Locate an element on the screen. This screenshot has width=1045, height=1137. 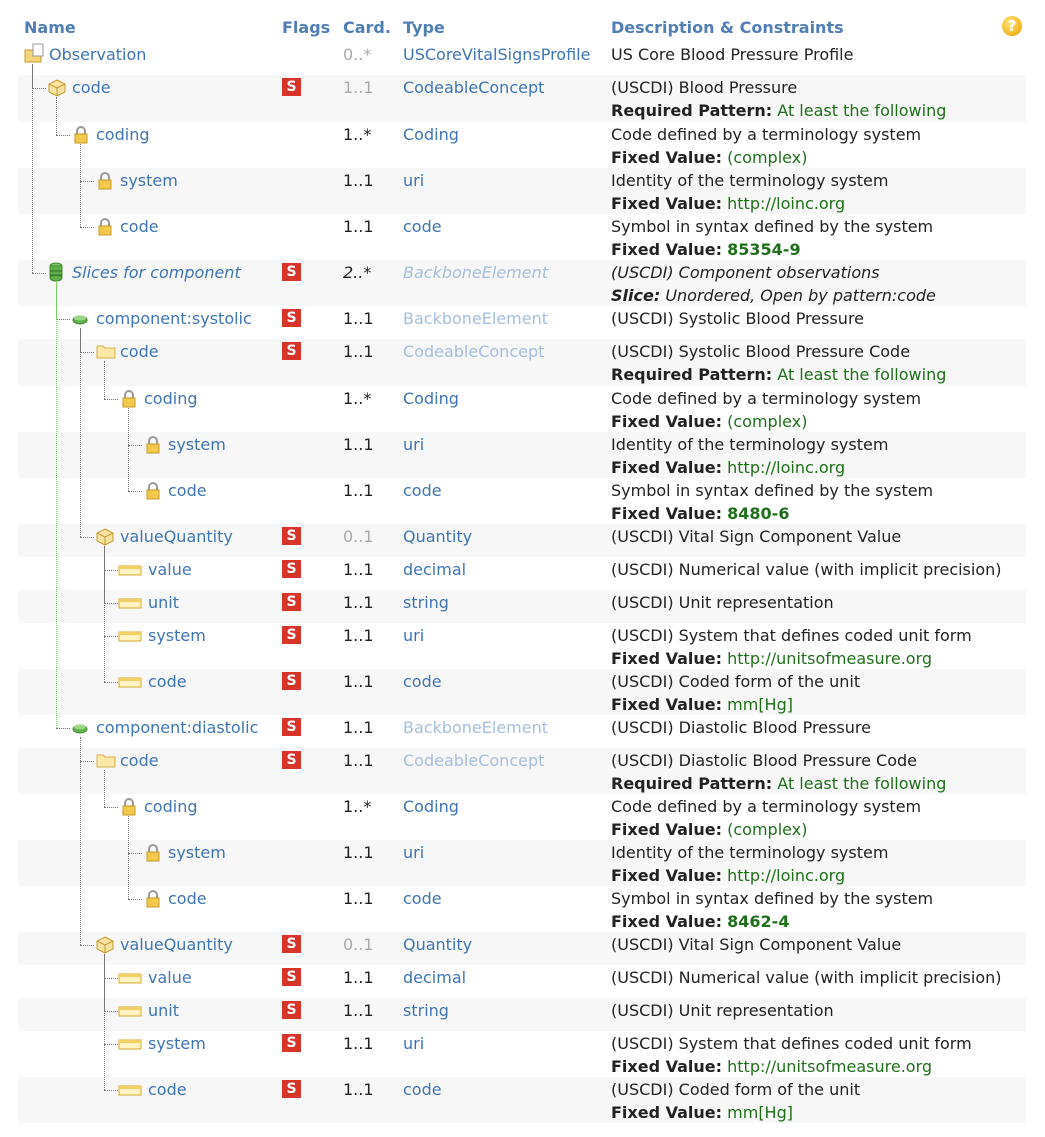
description-text: (USCDI) Systolic Blood Pressure Code is located at coordinates (761, 351).